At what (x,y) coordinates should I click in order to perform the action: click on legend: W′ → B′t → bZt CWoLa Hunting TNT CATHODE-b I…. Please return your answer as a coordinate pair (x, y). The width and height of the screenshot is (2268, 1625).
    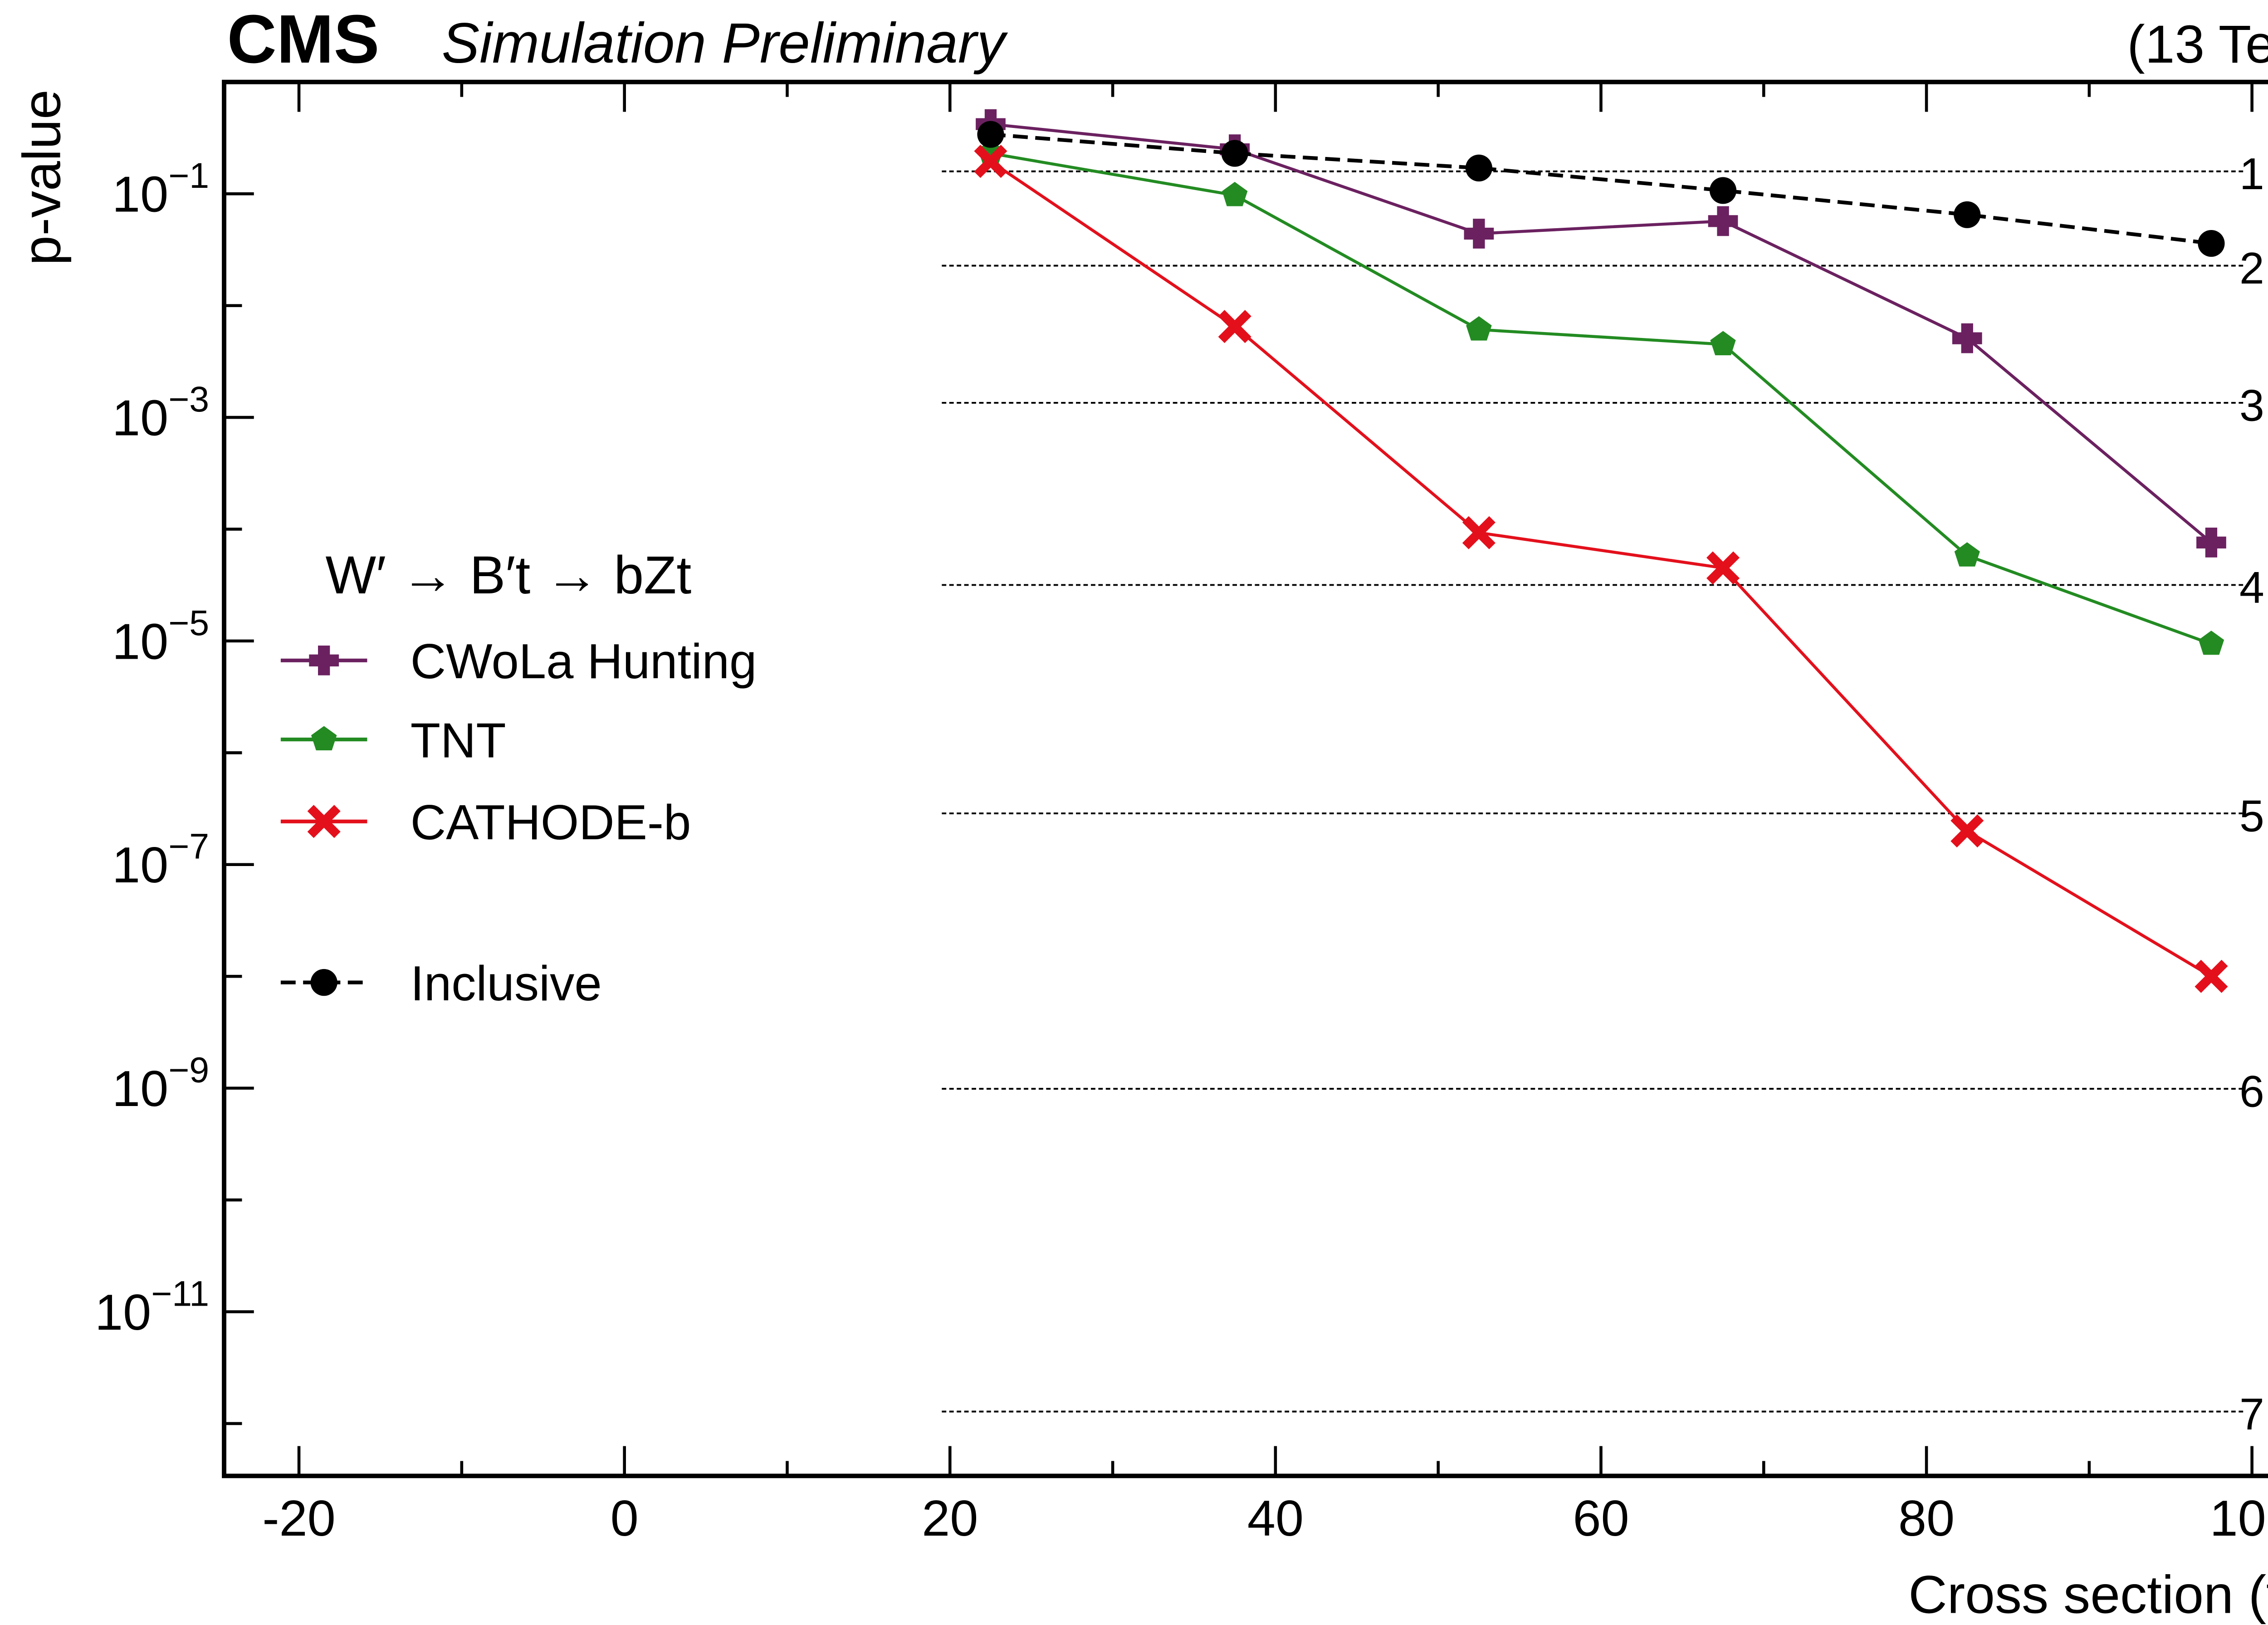
    Looking at the image, I should click on (519, 778).